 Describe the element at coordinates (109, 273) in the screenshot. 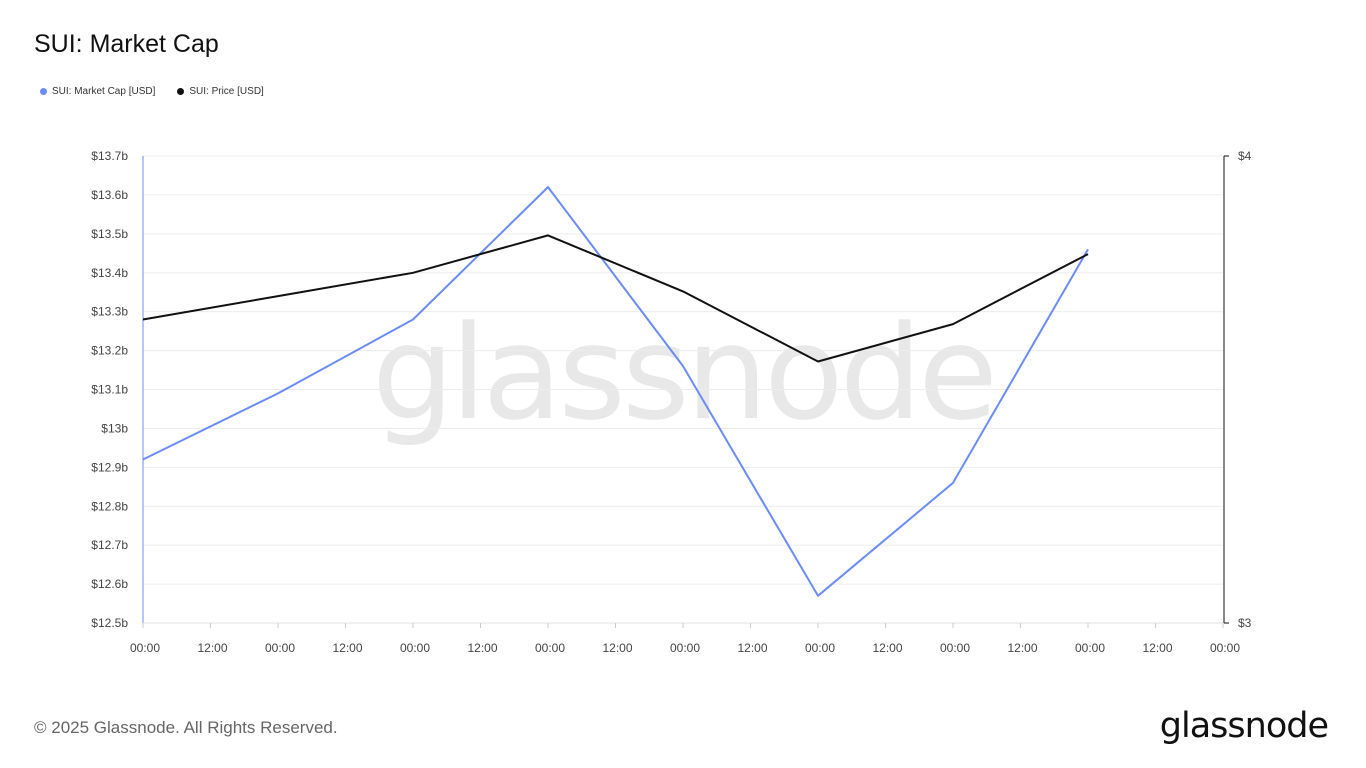

I see `left-axis-tick-label: $13.4b` at that location.